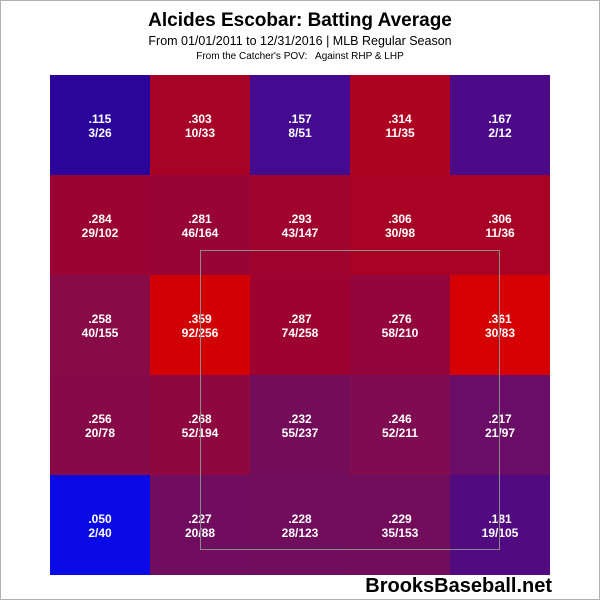  What do you see at coordinates (400, 119) in the screenshot?
I see `zone-cell-average: .314` at bounding box center [400, 119].